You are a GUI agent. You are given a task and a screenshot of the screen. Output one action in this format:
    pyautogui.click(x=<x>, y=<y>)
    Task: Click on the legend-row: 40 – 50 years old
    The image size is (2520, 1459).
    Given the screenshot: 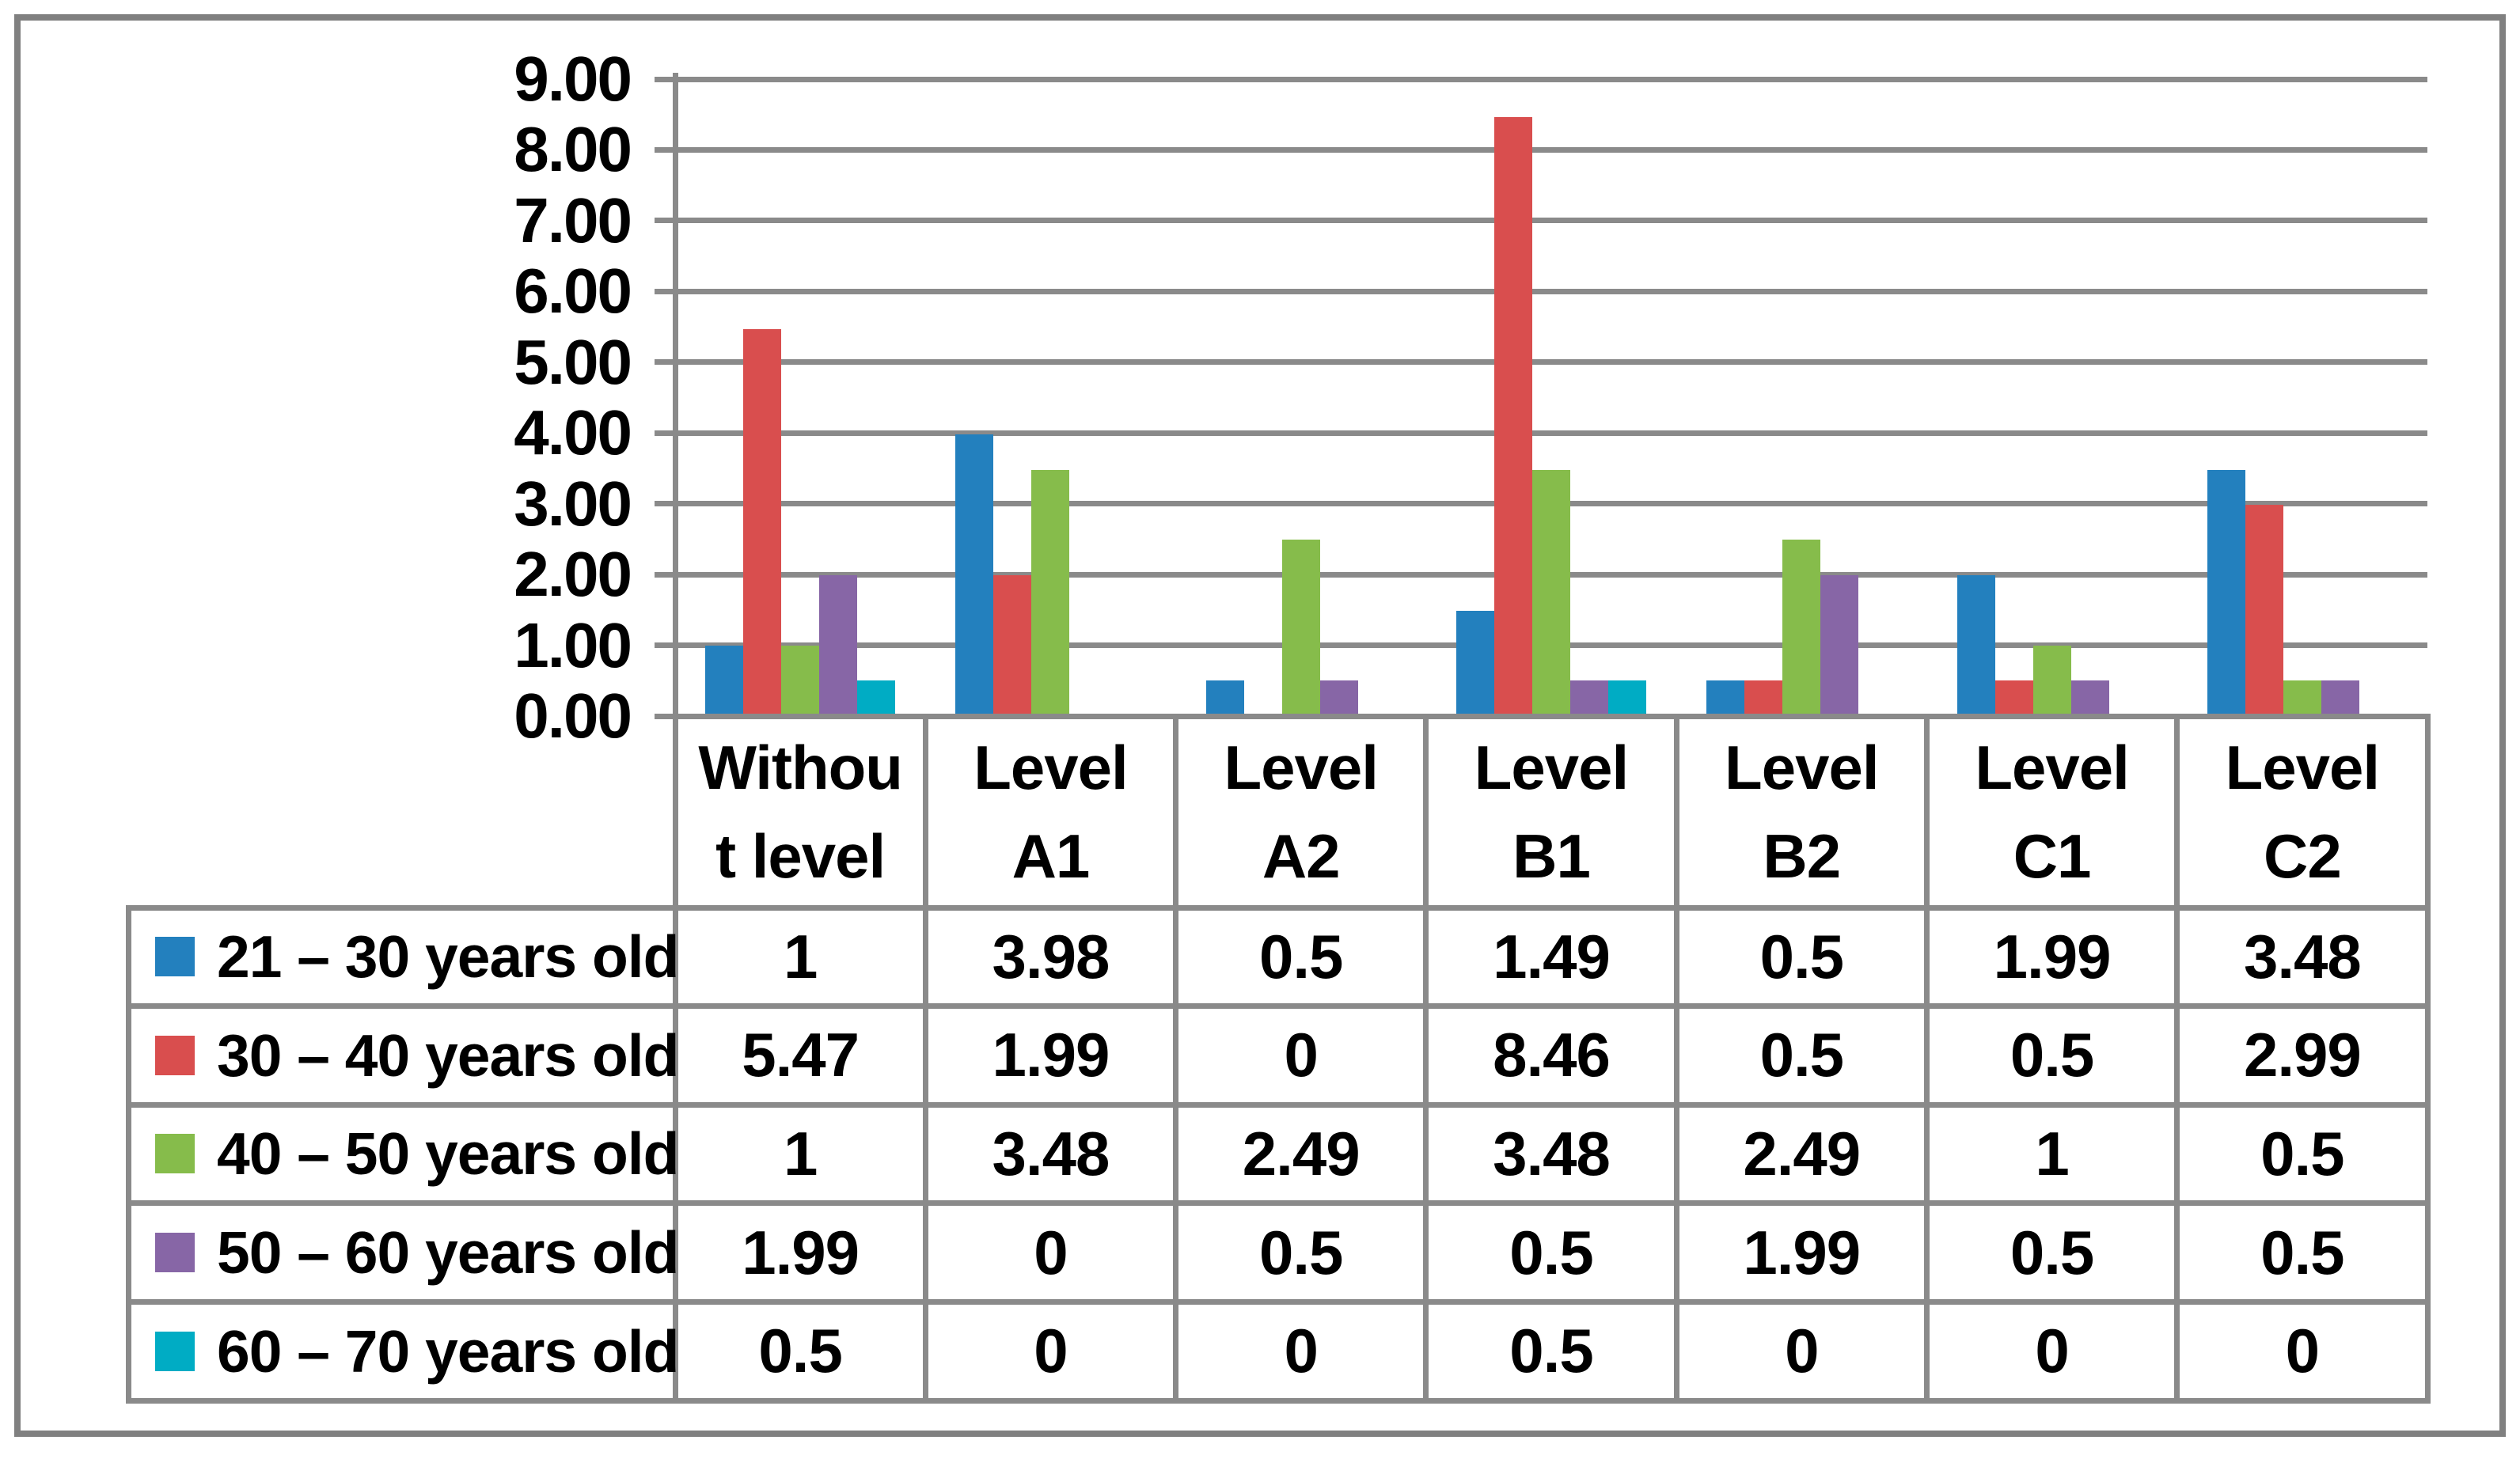 What is the action you would take?
    pyautogui.click(x=403, y=1154)
    